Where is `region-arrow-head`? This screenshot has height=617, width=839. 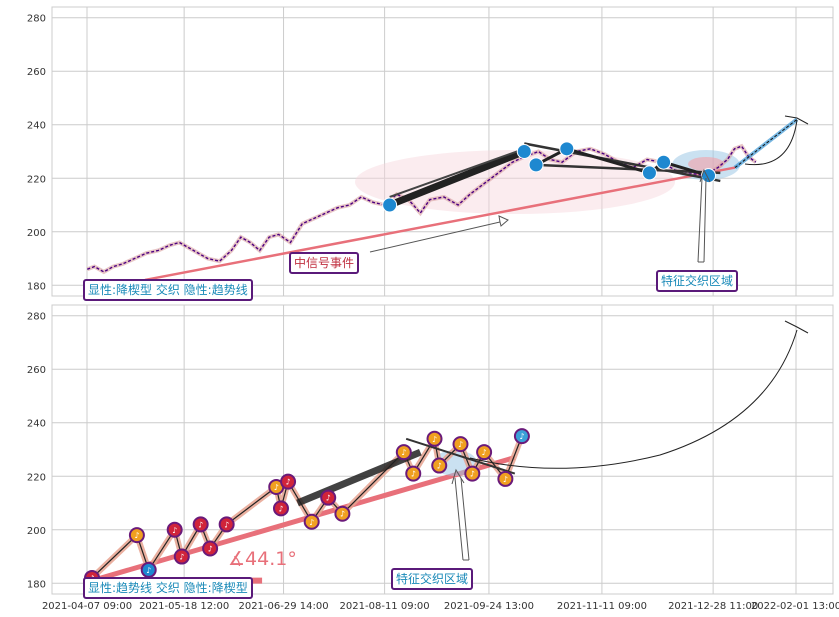
region-arrow-head is located at coordinates (704, 215).